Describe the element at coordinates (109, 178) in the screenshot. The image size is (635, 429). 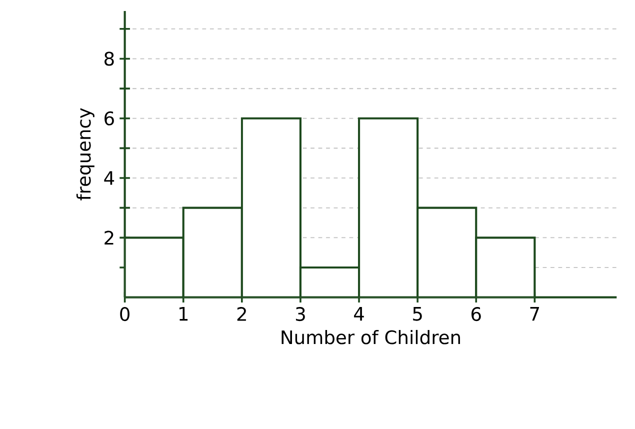
I see `y-tick-label: 4` at that location.